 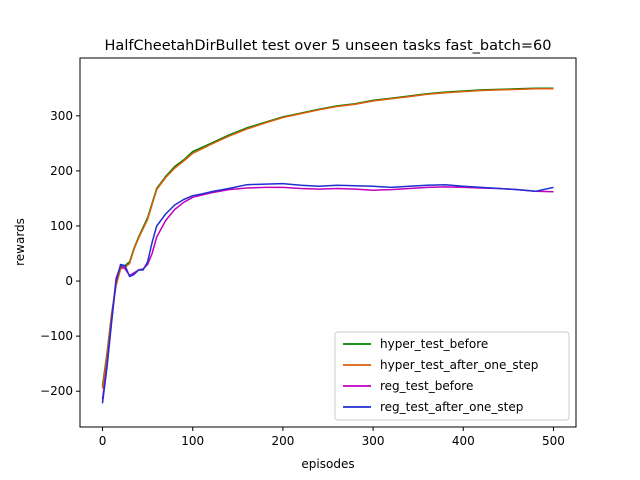 I want to click on legend-box, so click(x=452, y=376).